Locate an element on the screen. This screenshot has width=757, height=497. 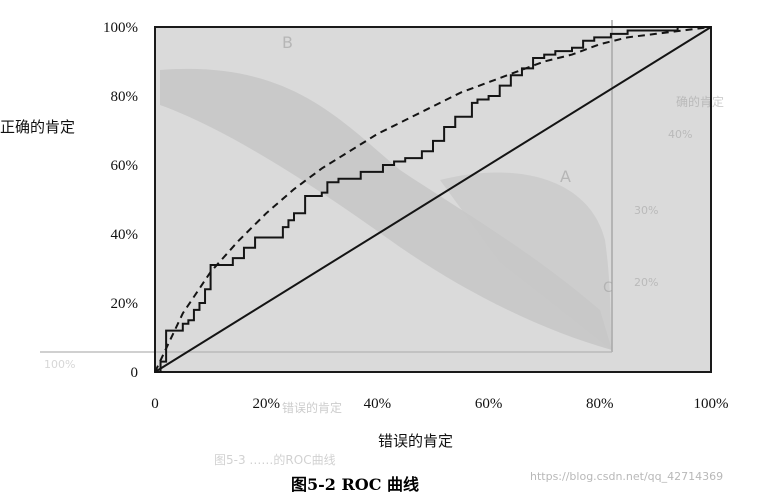
x-axis-label: 错误的肯定 is located at coordinates (415, 441).